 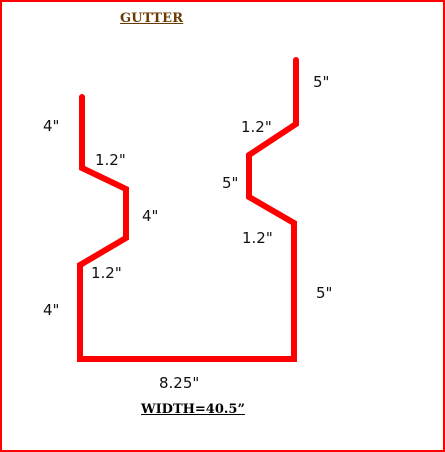 I want to click on total-width-label: WIDTH=40.5”, so click(x=193, y=409).